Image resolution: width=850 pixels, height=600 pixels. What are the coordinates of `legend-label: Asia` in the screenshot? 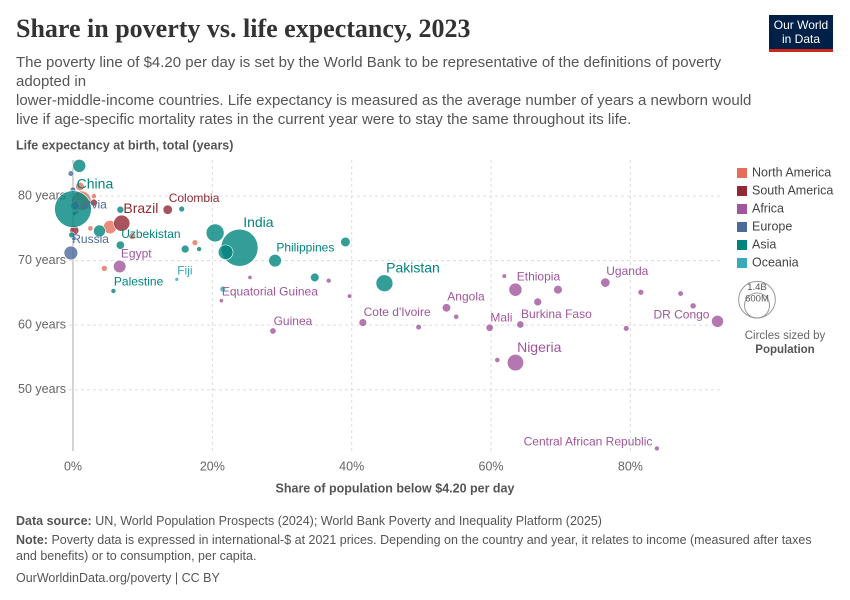 It's located at (764, 244).